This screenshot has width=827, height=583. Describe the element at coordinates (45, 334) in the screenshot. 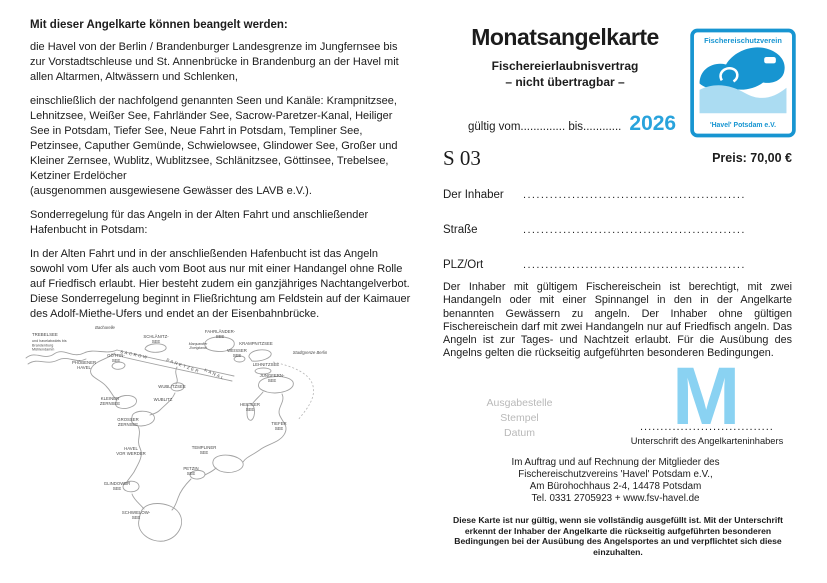

I see `map-label: TREBELSEE` at that location.